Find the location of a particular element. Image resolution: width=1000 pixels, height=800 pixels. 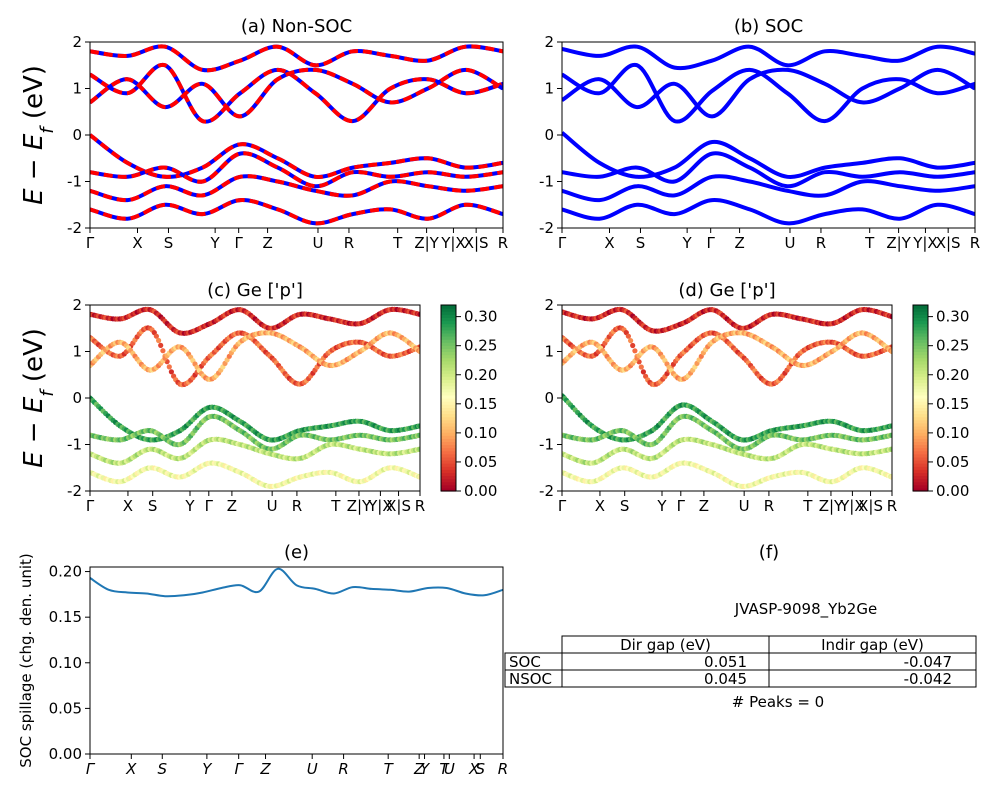

panel-b-series is located at coordinates (768, 135).